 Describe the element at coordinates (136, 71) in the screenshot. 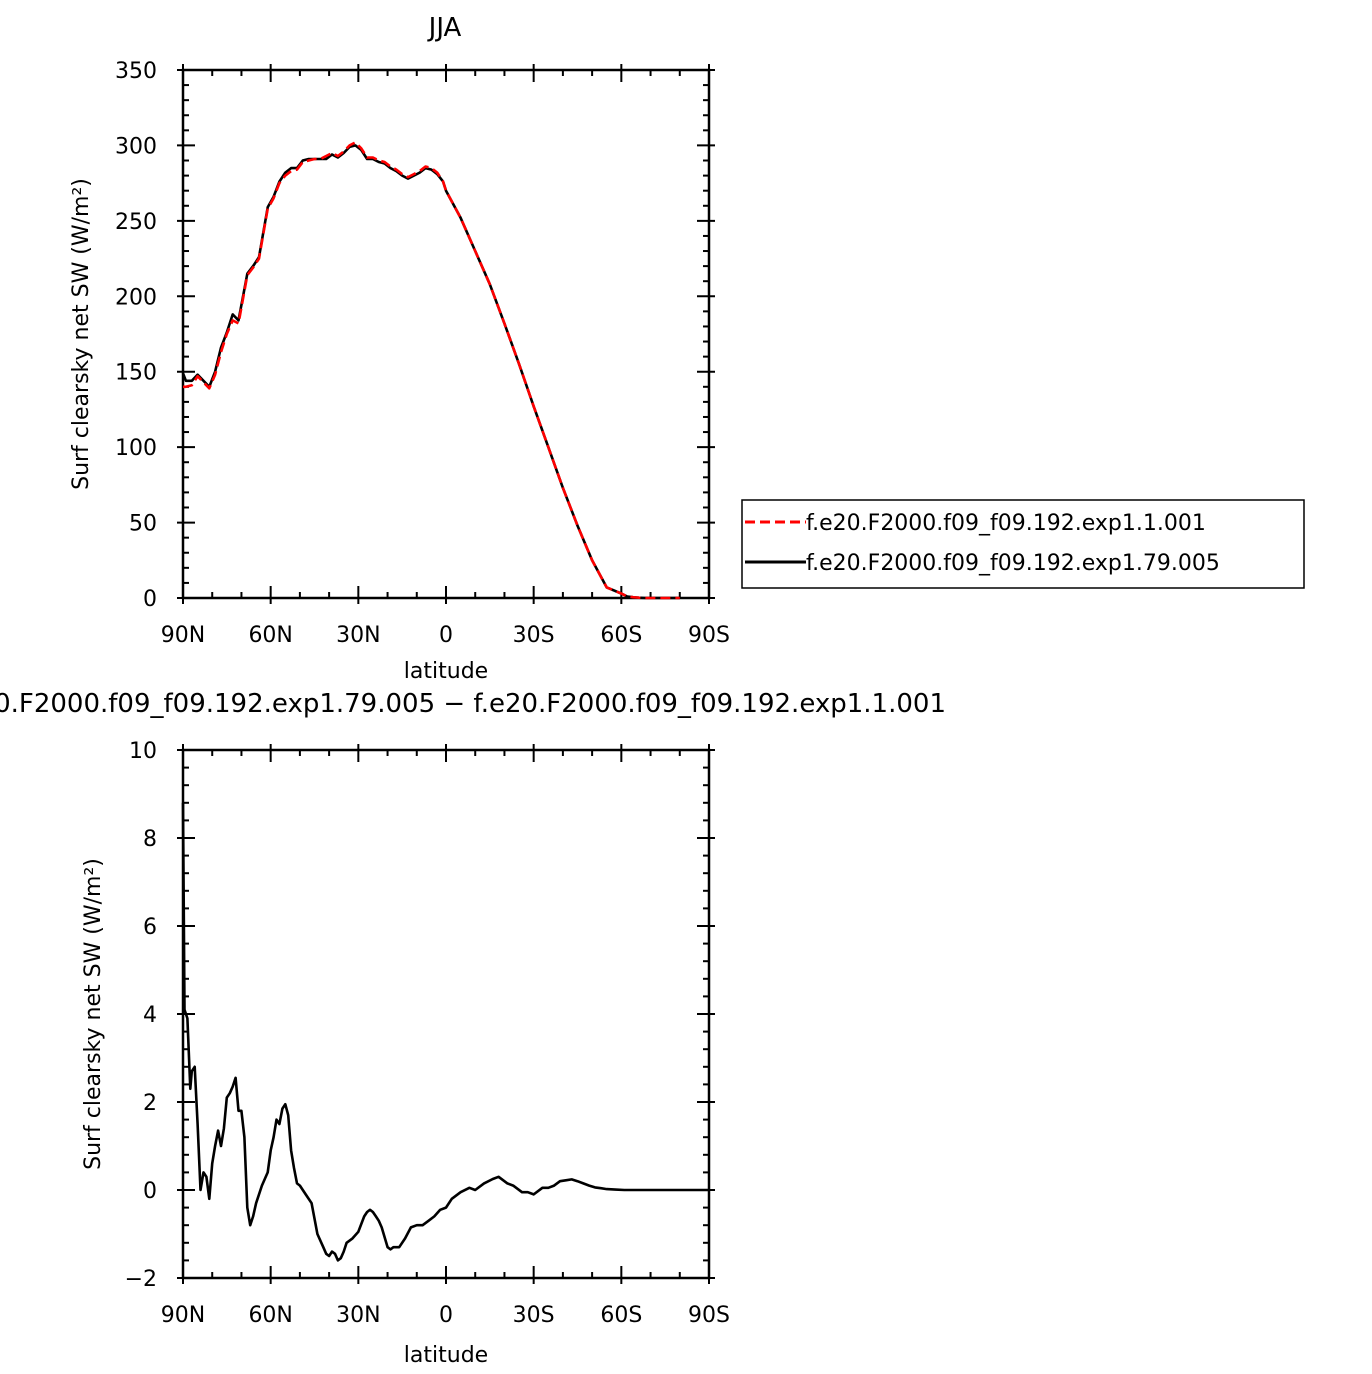

I see `top-y-tick-label: 350` at that location.